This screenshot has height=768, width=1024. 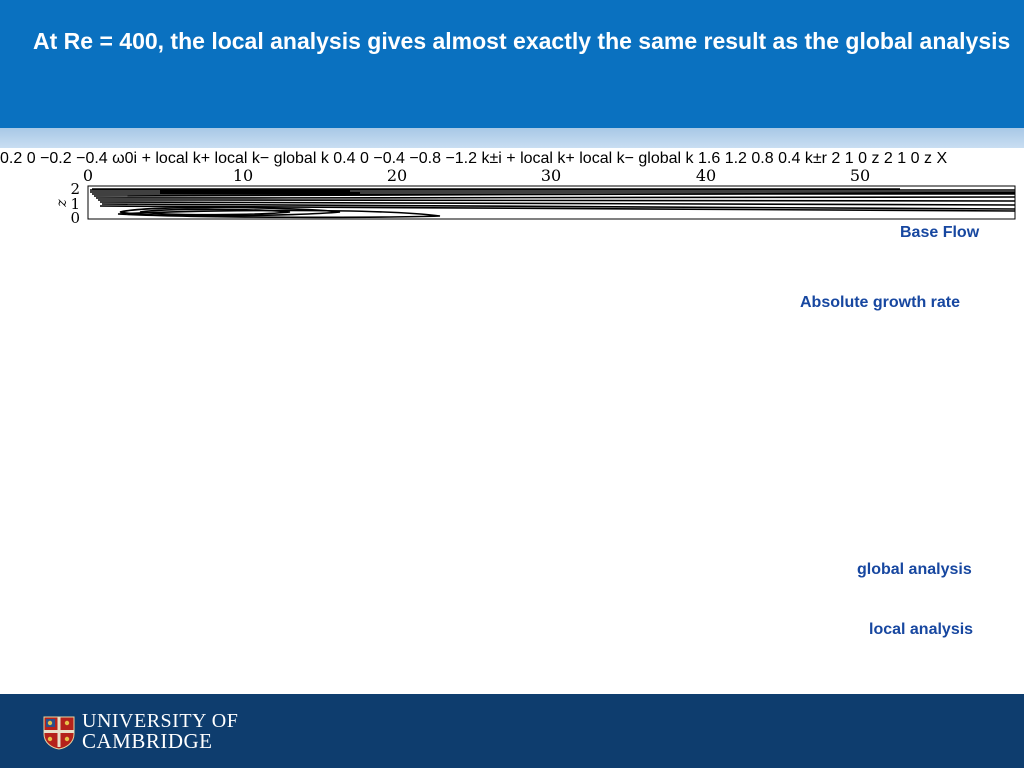 I want to click on growth-rate-panel: 0.2 0 −0.2 −0.4 ω0i, so click(x=71, y=158).